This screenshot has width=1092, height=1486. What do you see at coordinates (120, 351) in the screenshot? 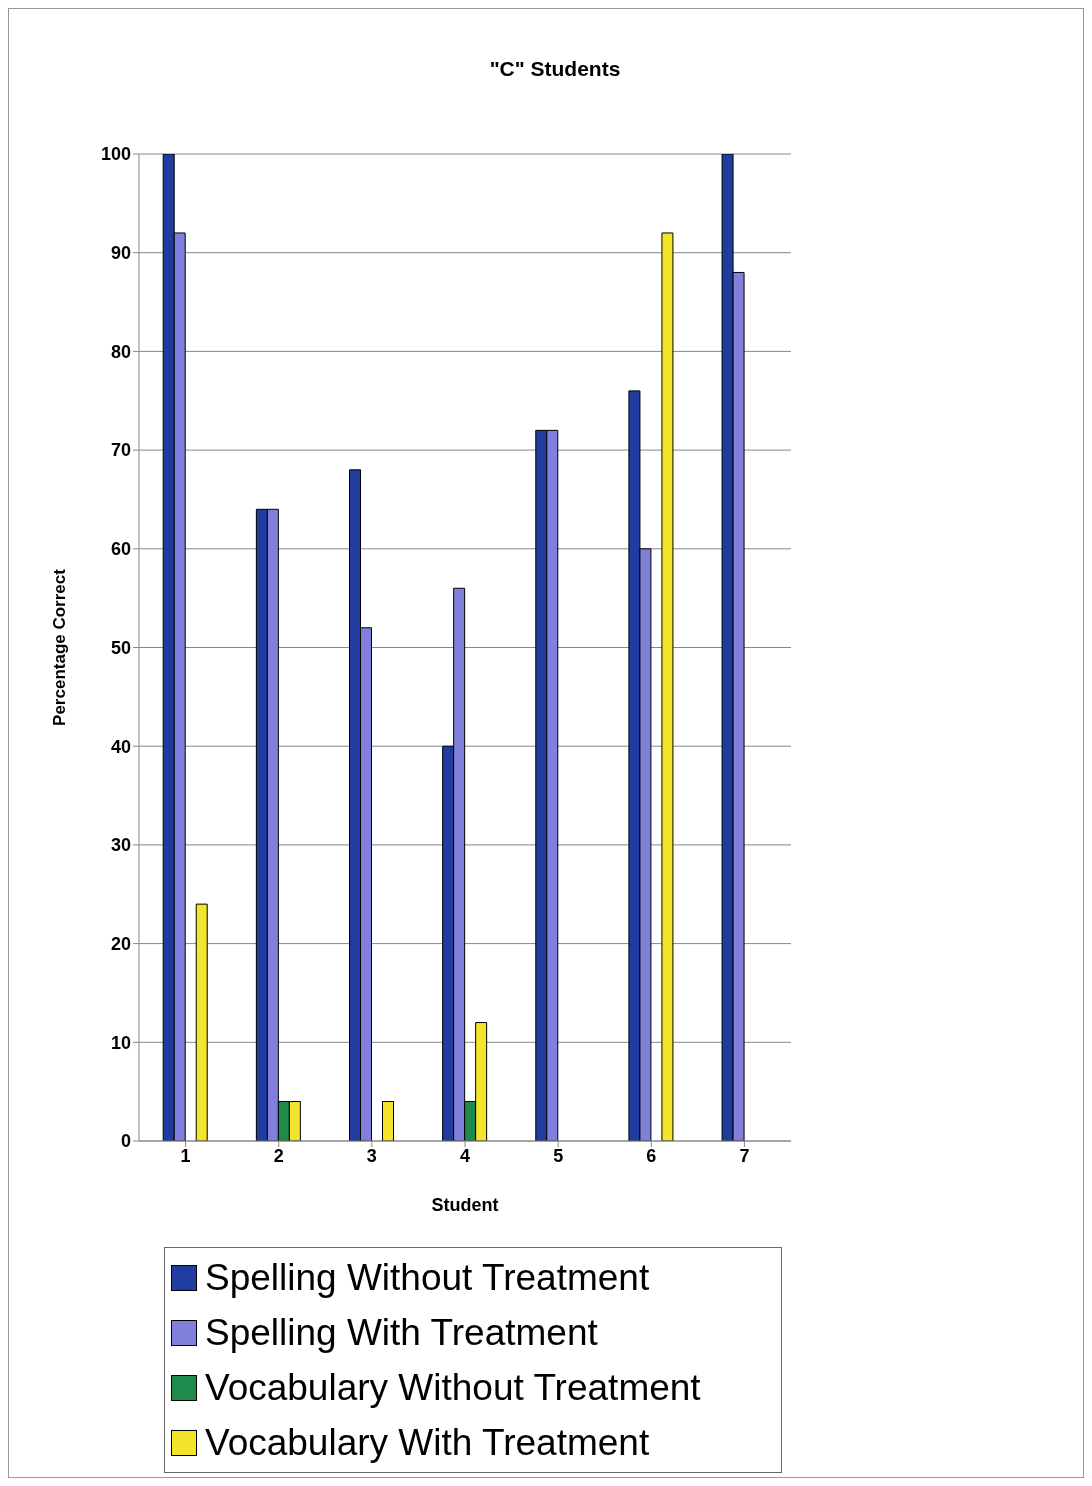
I see `y-tick-label: 80` at bounding box center [120, 351].